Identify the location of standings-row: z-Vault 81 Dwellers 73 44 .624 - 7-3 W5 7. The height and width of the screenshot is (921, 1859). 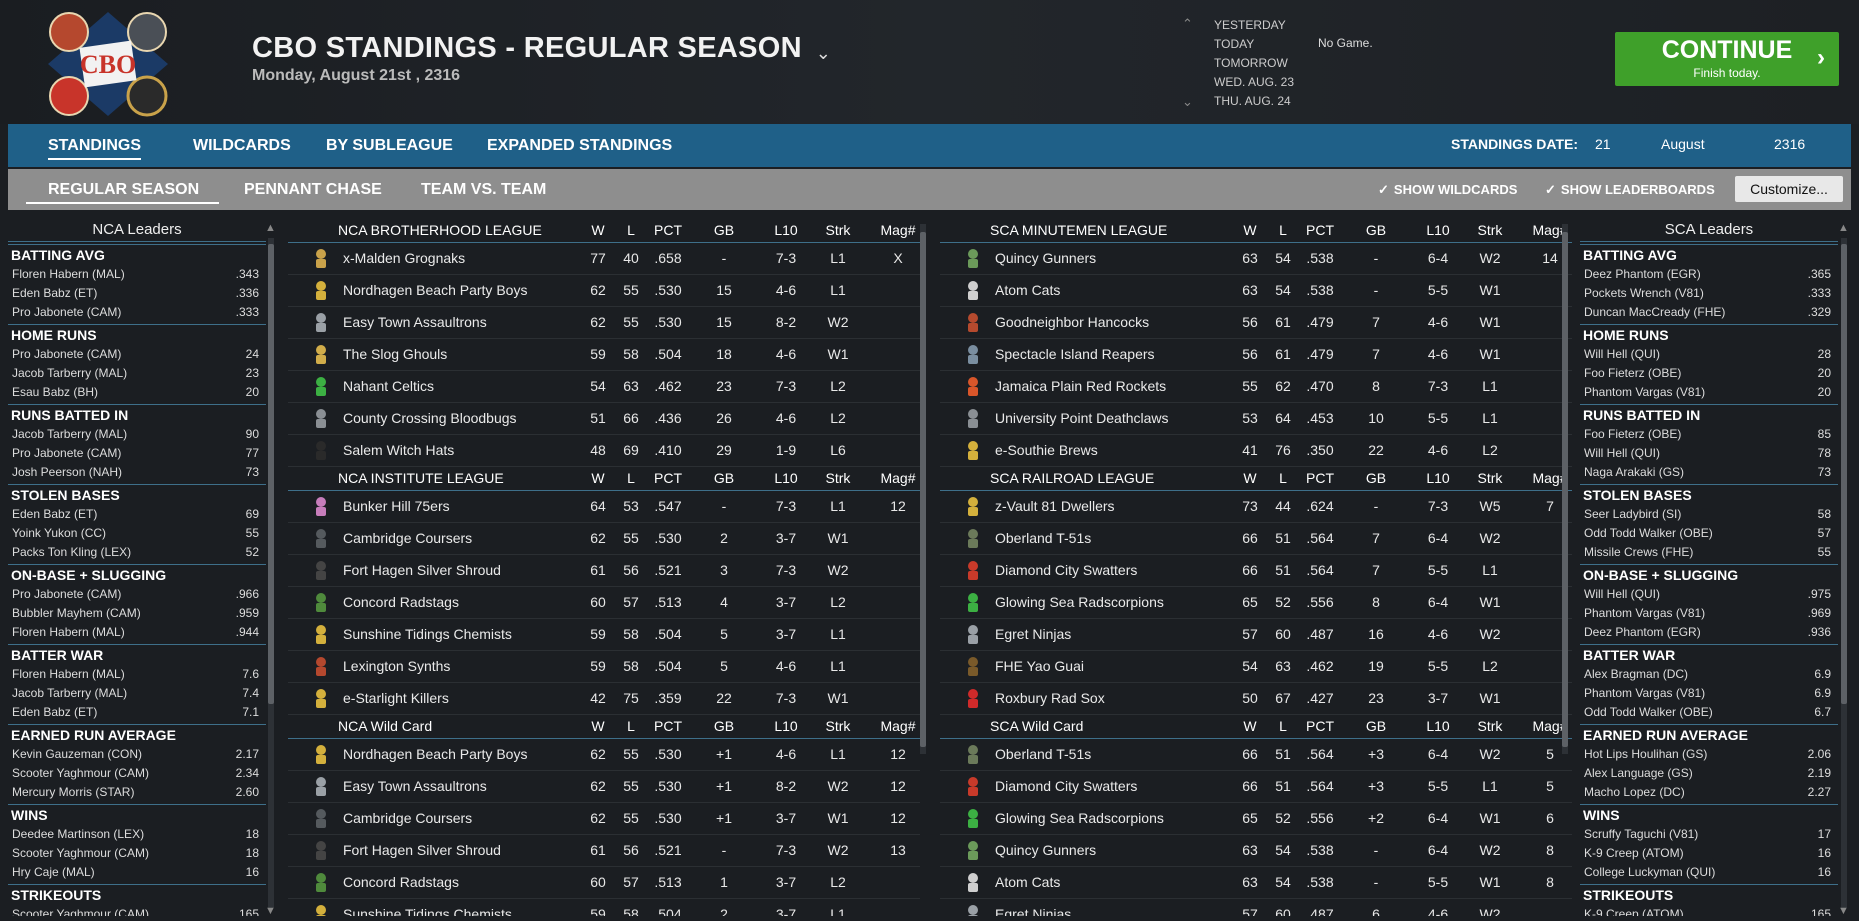
(1256, 507).